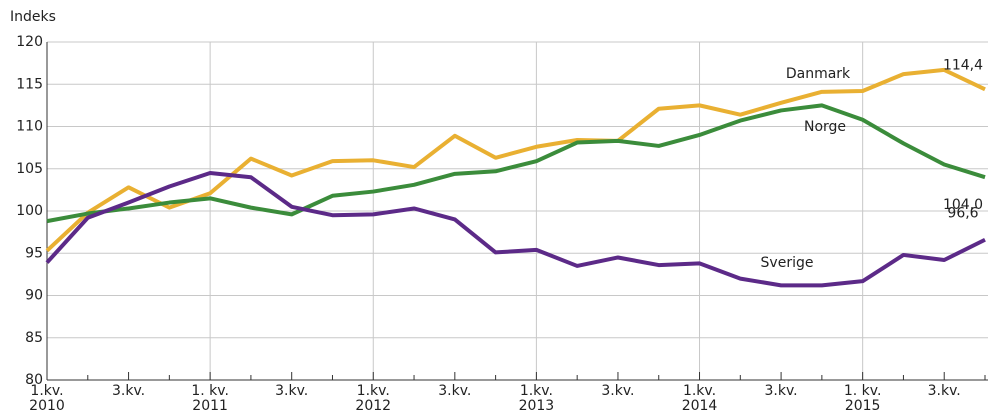 The image size is (1007, 419). Describe the element at coordinates (699, 398) in the screenshot. I see `x-tick-label: 1.kv. 2014` at that location.